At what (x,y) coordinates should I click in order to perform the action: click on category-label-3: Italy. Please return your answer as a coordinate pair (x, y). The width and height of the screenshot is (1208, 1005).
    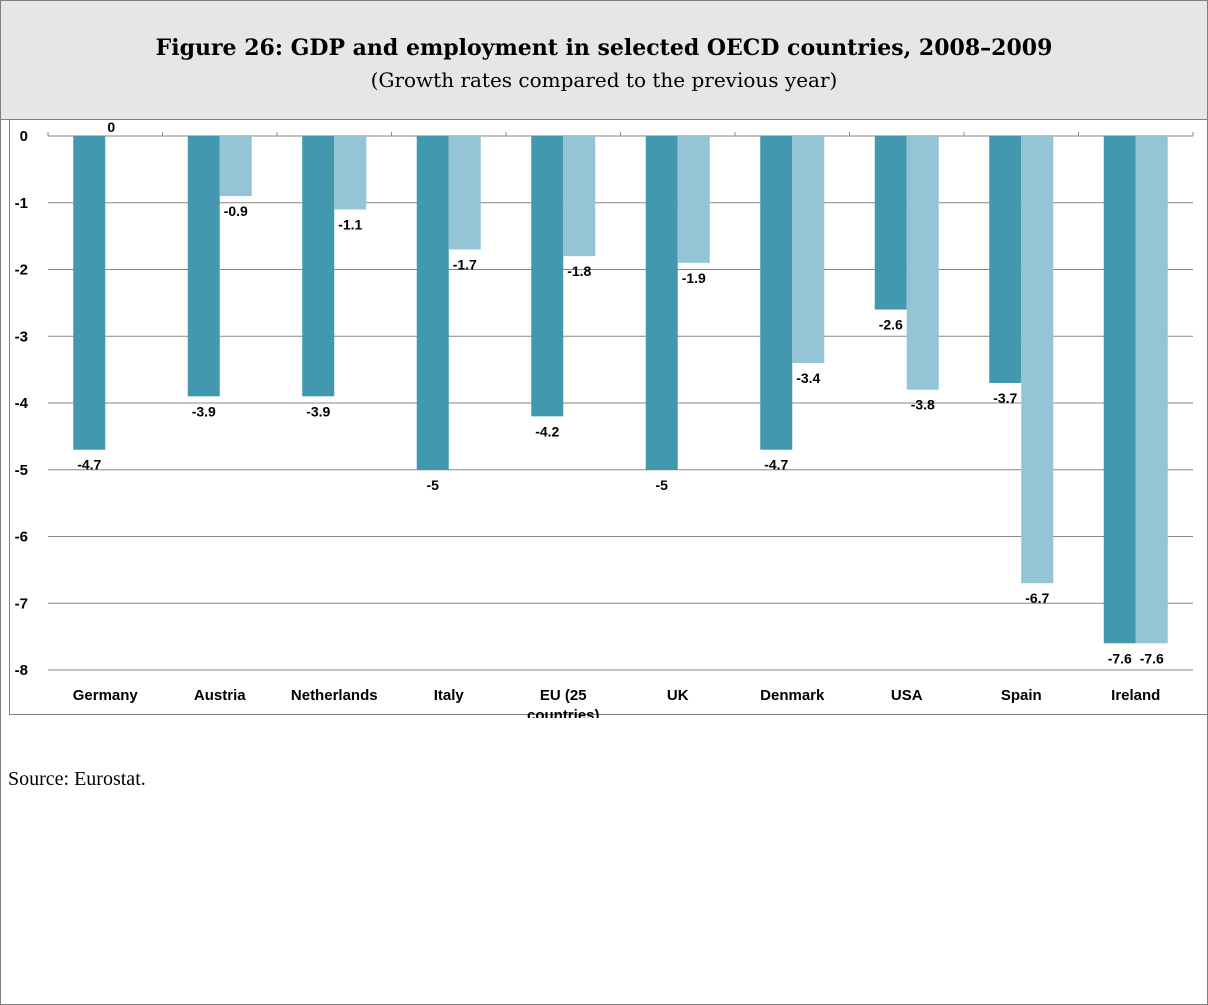
    Looking at the image, I should click on (449, 695).